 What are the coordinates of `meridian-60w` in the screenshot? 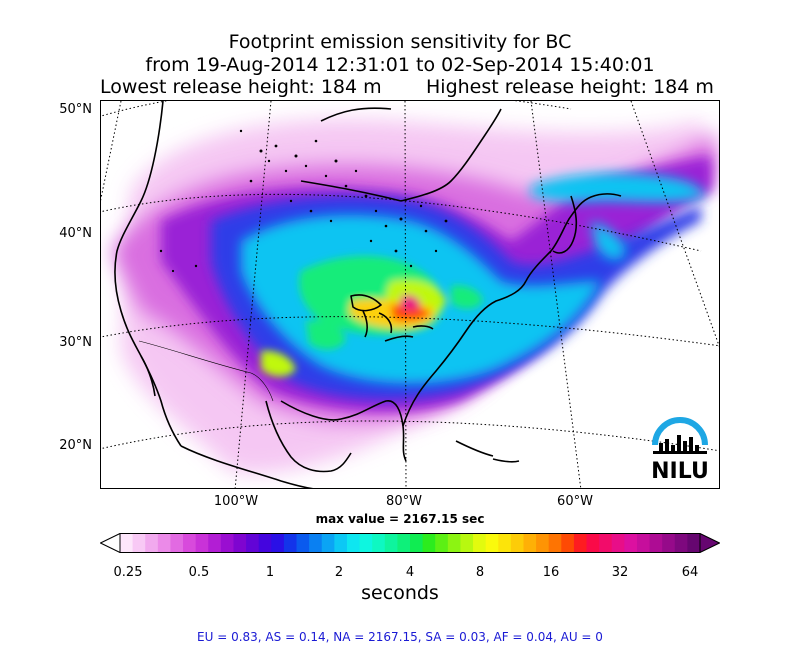 It's located at (556, 294).